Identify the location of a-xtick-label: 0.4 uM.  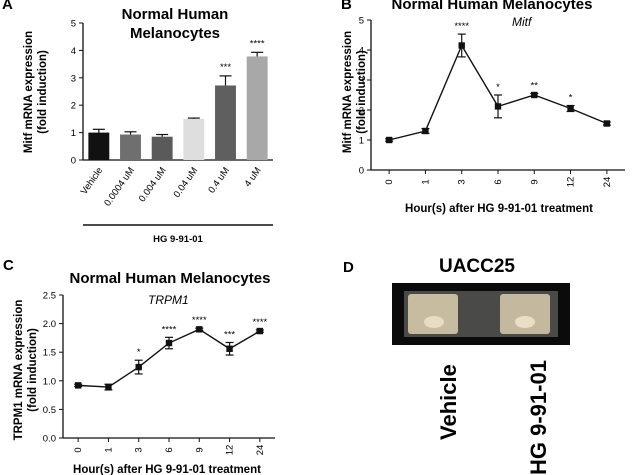
(219, 180).